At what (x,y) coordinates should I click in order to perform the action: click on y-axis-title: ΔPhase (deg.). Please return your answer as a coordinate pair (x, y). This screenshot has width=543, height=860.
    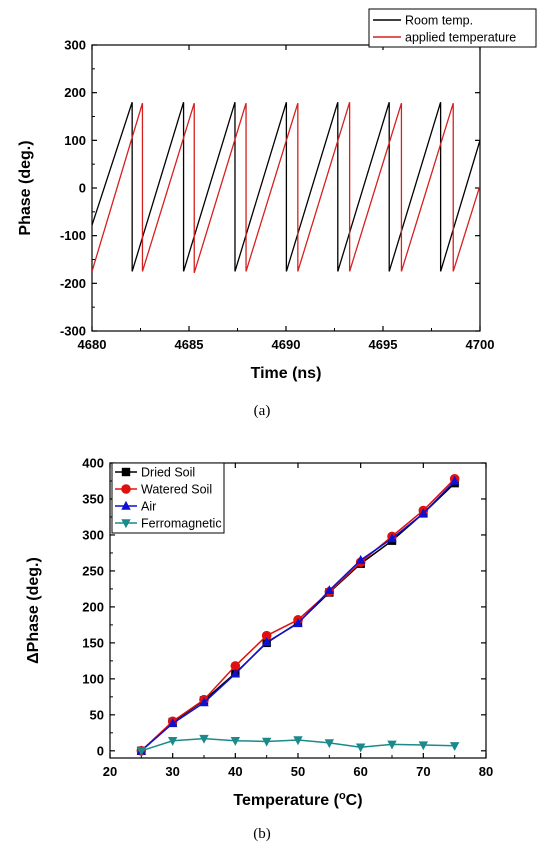
    Looking at the image, I should click on (33, 610).